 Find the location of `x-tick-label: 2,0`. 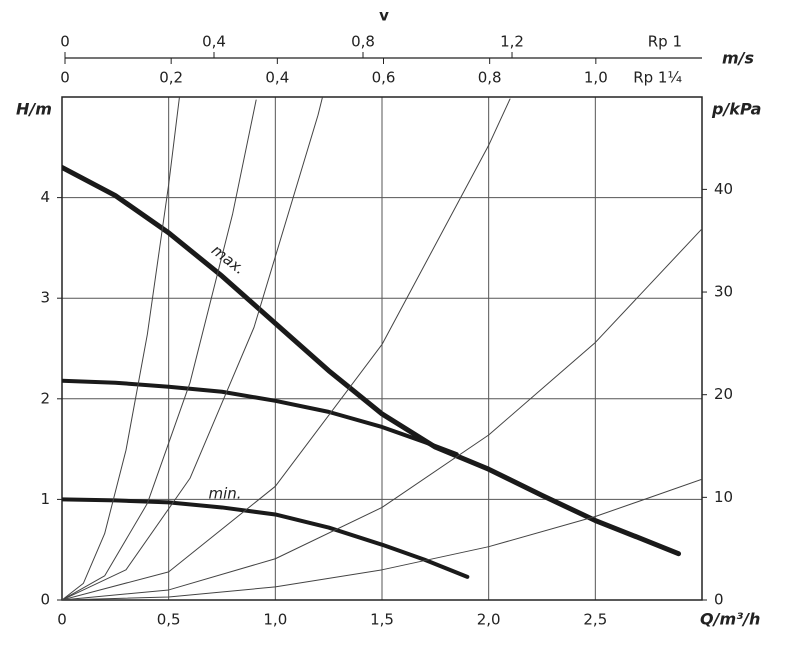

x-tick-label: 2,0 is located at coordinates (489, 620).